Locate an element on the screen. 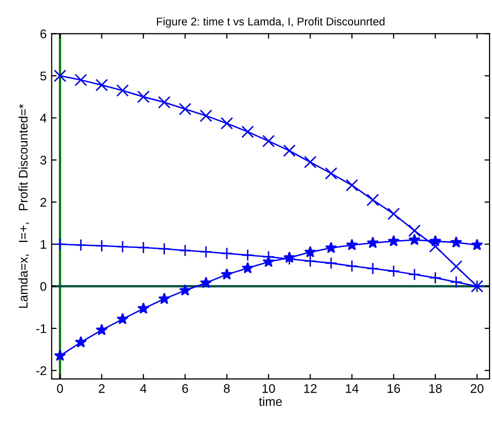 The width and height of the screenshot is (492, 421). x-tick-label: 20 is located at coordinates (477, 388).